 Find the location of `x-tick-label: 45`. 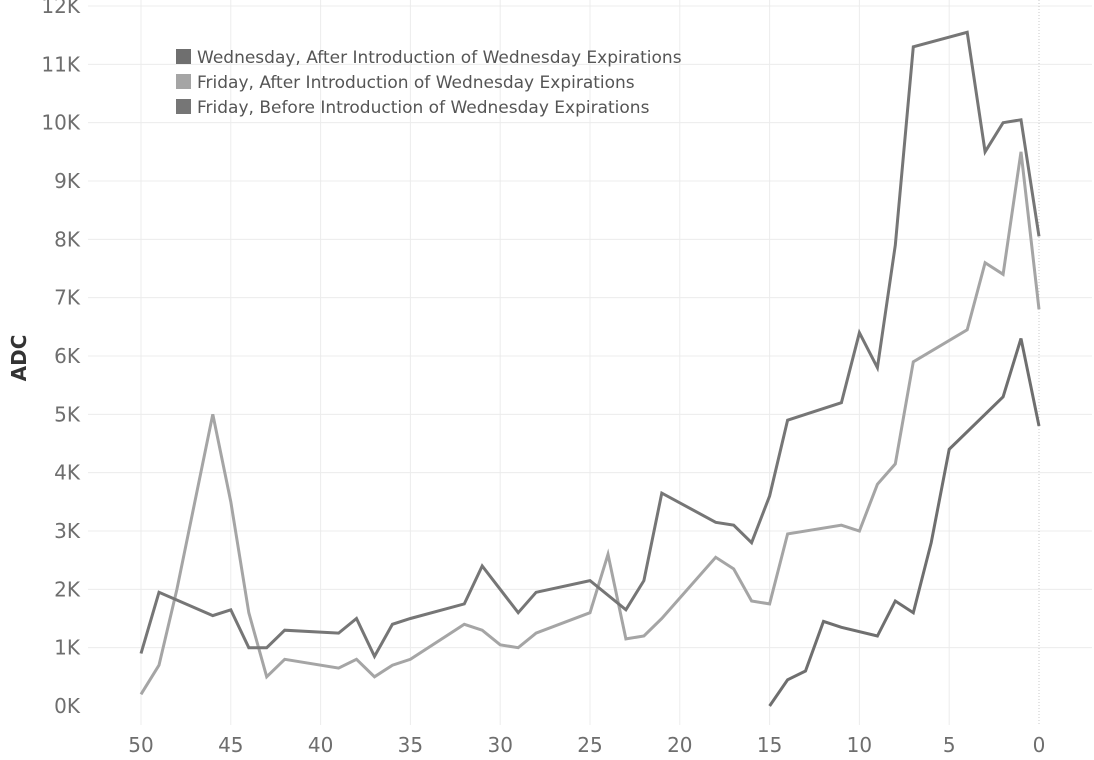

x-tick-label: 45 is located at coordinates (230, 745).